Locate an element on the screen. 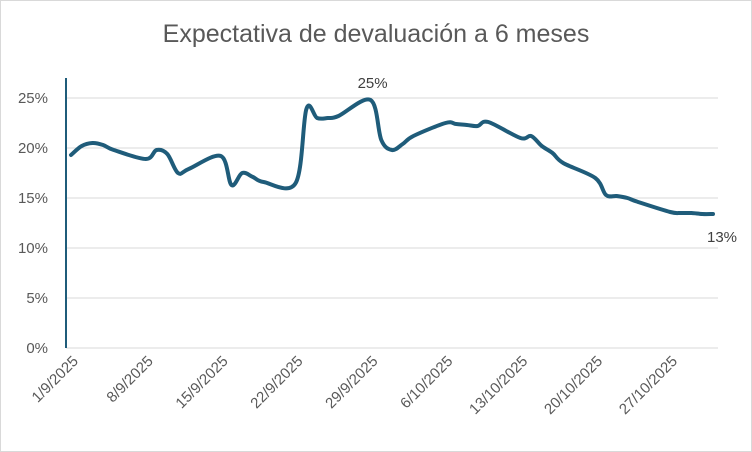 This screenshot has width=752, height=452. x-tick-label: 6/10/2025 is located at coordinates (426, 382).